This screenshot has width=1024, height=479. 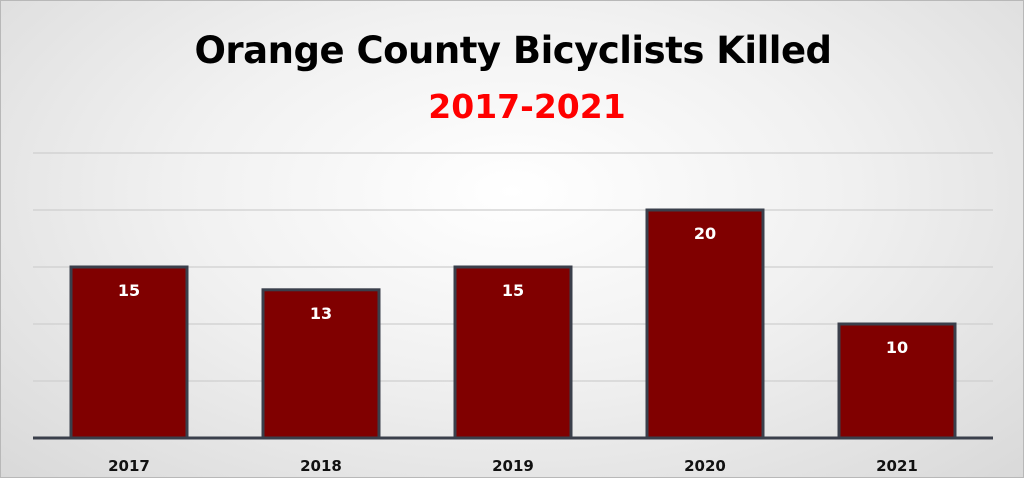 I want to click on x-tick-2018: 2018, so click(x=321, y=466).